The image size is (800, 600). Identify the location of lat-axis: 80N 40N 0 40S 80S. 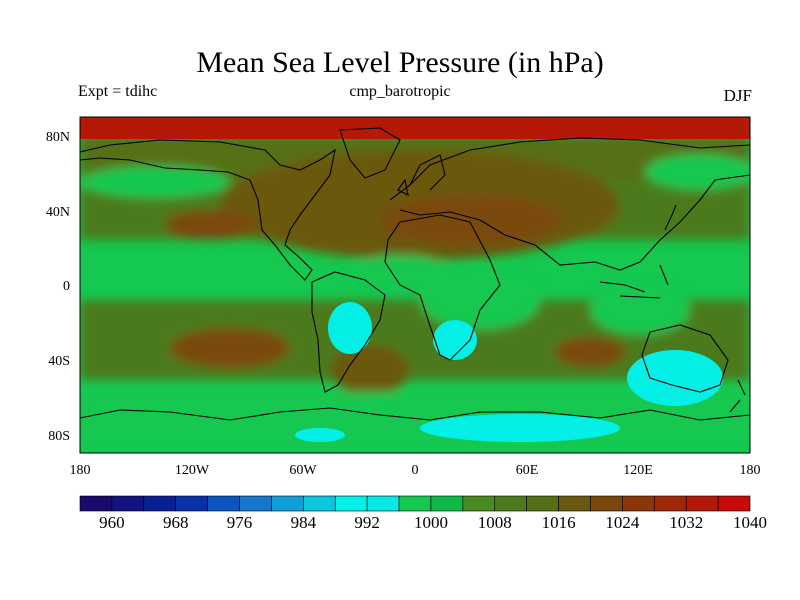
(58, 287).